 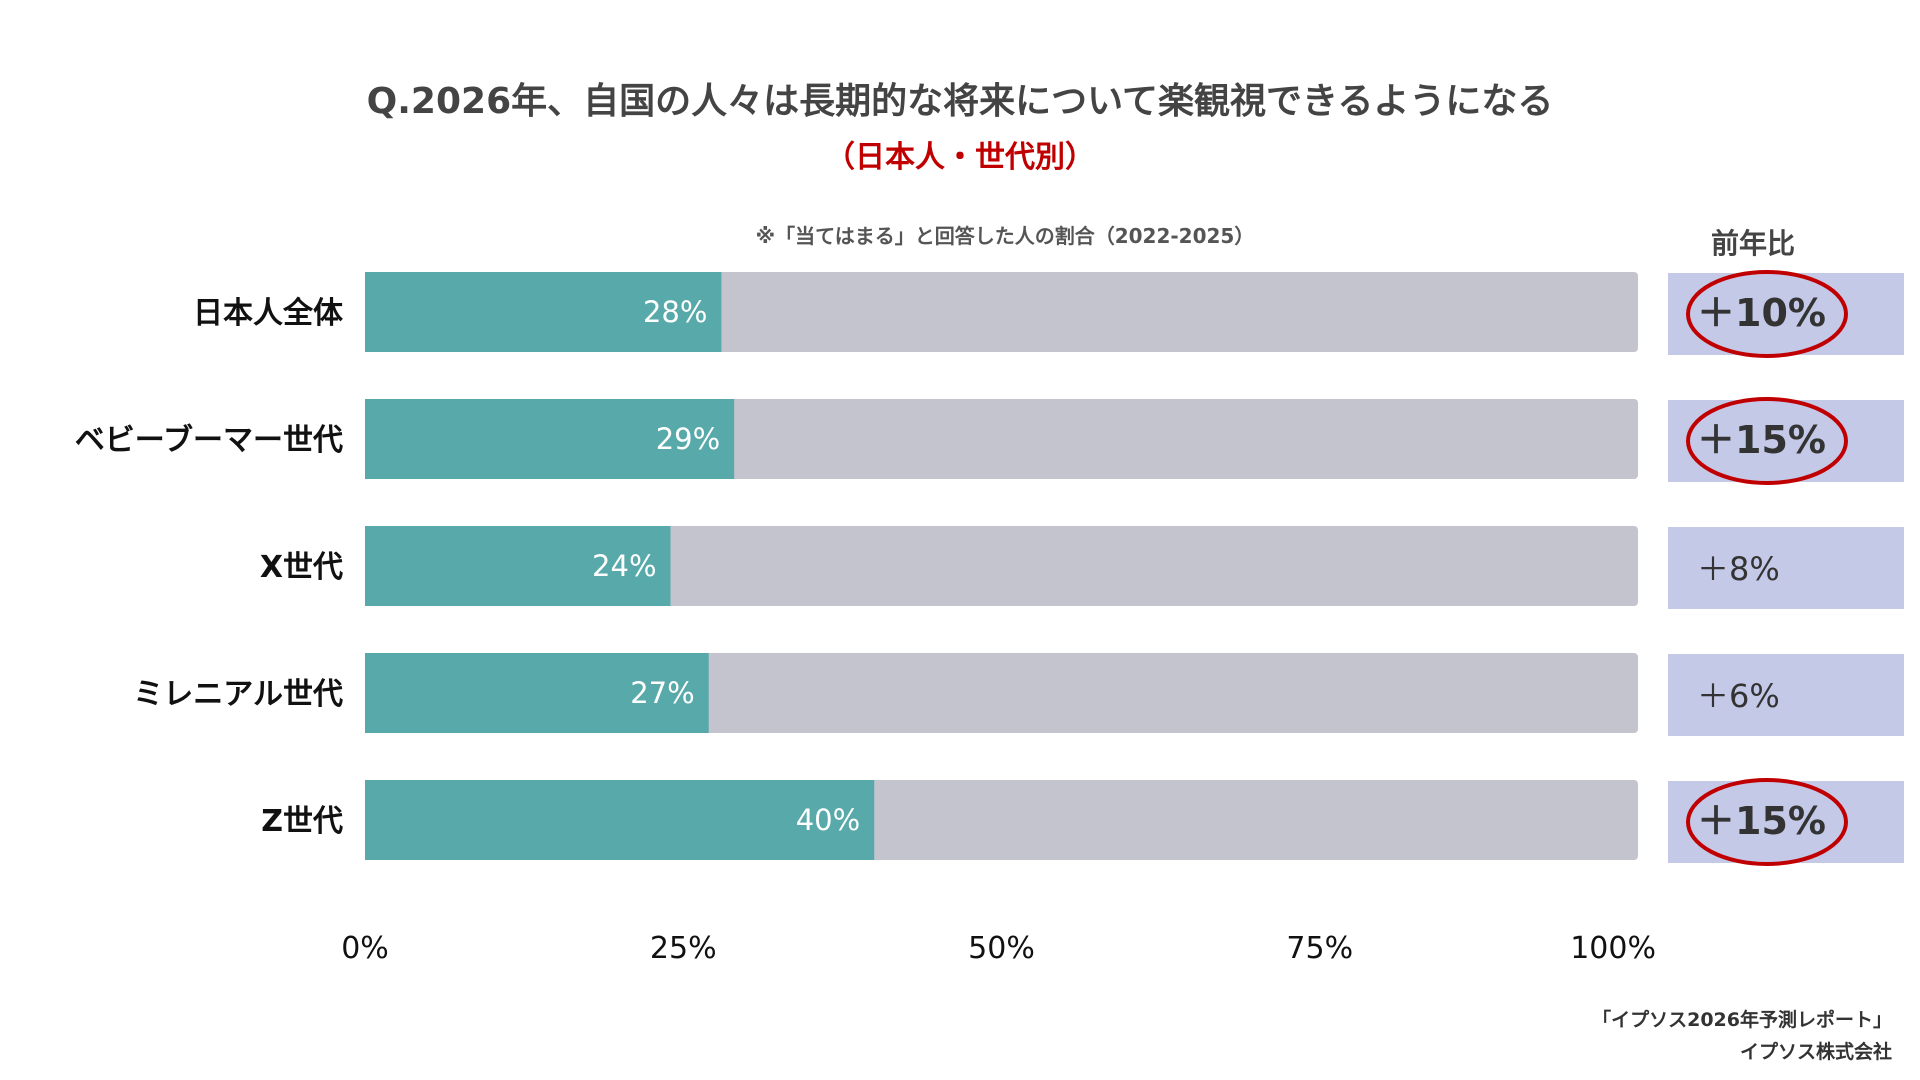 What do you see at coordinates (960, 157) in the screenshot?
I see `chart-subtitle: （日本人・世代別）` at bounding box center [960, 157].